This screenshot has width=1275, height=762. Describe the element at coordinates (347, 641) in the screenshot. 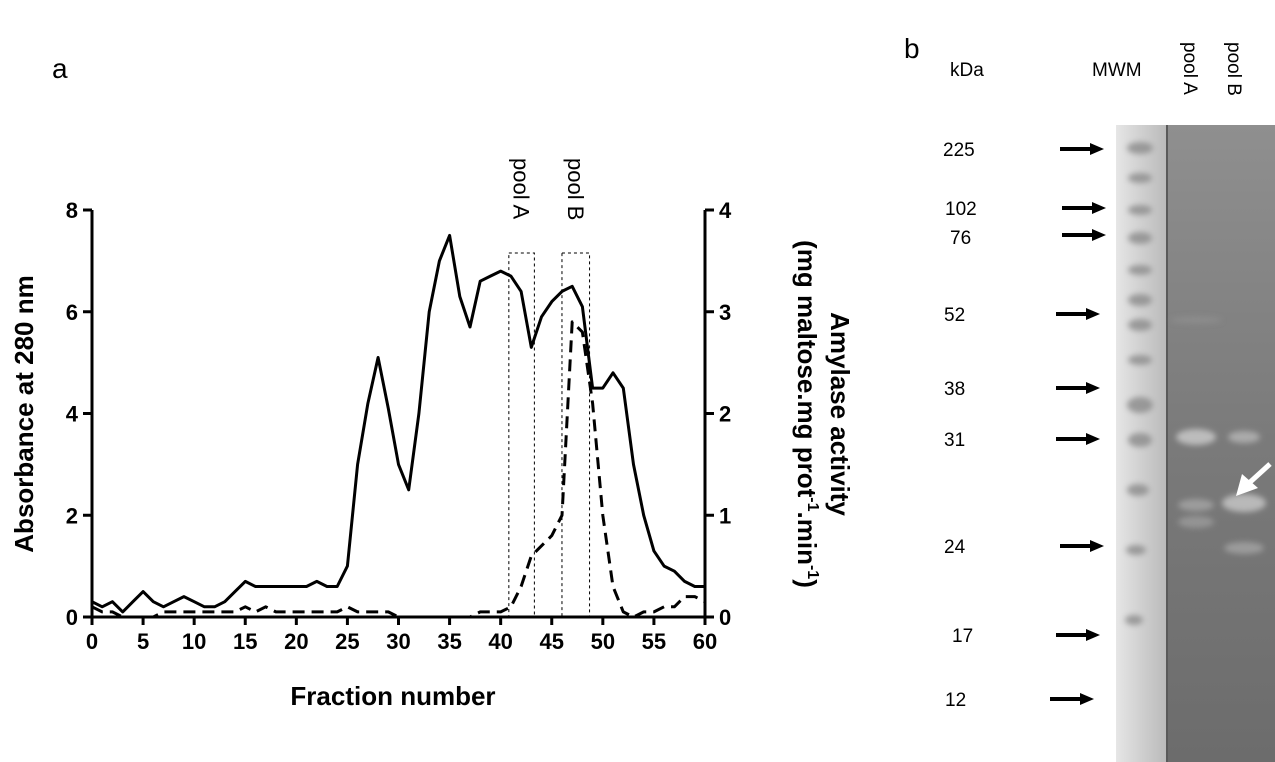

I see `x-tick-label: 25` at that location.